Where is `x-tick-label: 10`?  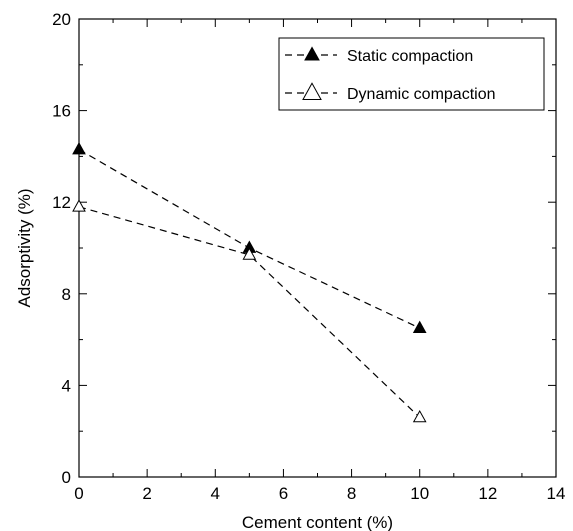 x-tick-label: 10 is located at coordinates (419, 493).